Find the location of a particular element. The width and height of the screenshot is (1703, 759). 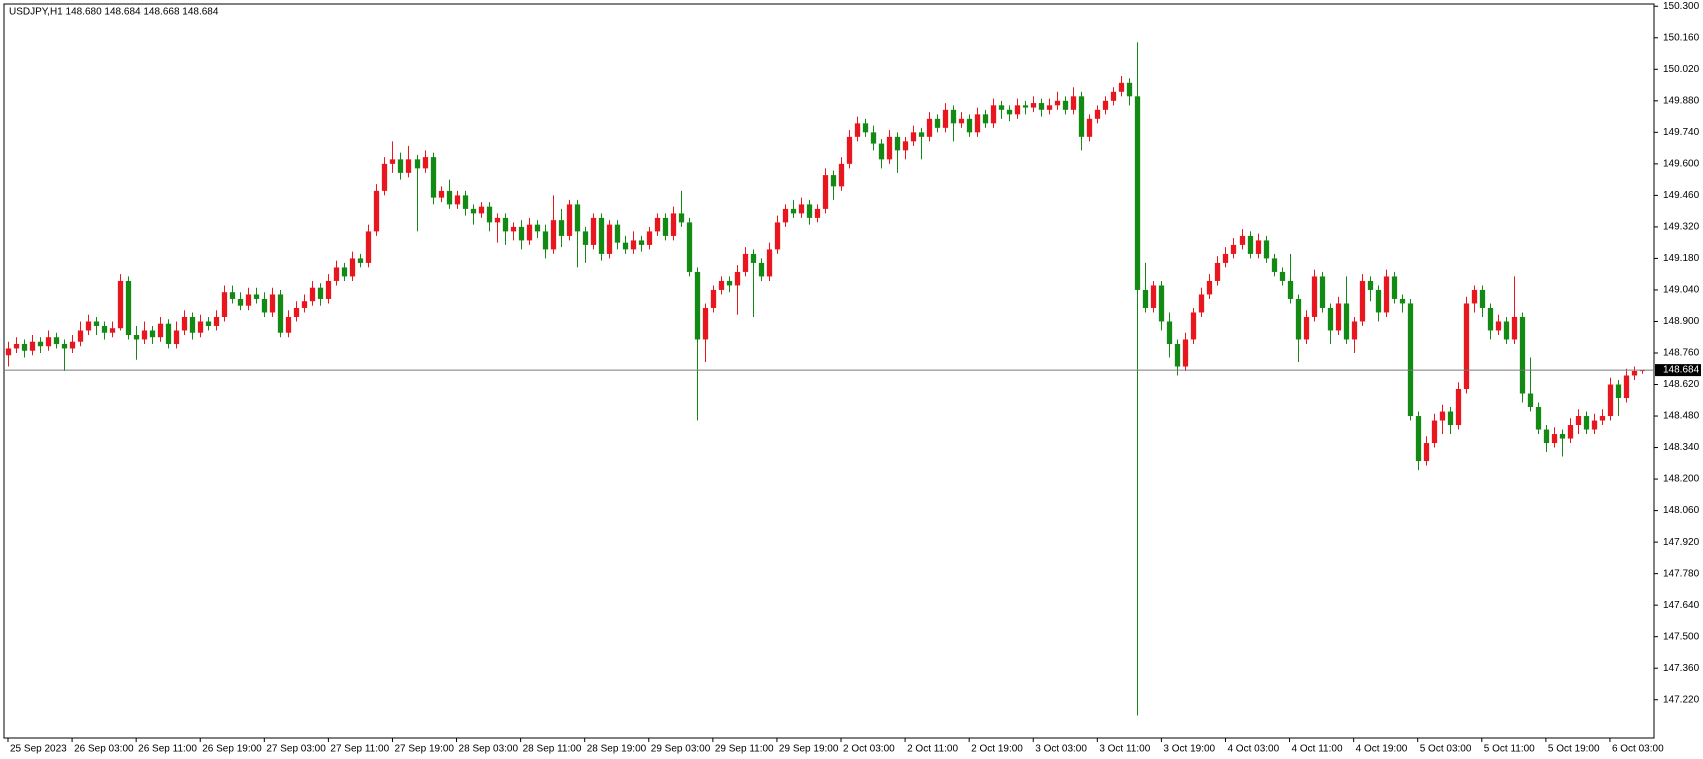

x-tick-label: 28 Sep 19:00 is located at coordinates (617, 749).